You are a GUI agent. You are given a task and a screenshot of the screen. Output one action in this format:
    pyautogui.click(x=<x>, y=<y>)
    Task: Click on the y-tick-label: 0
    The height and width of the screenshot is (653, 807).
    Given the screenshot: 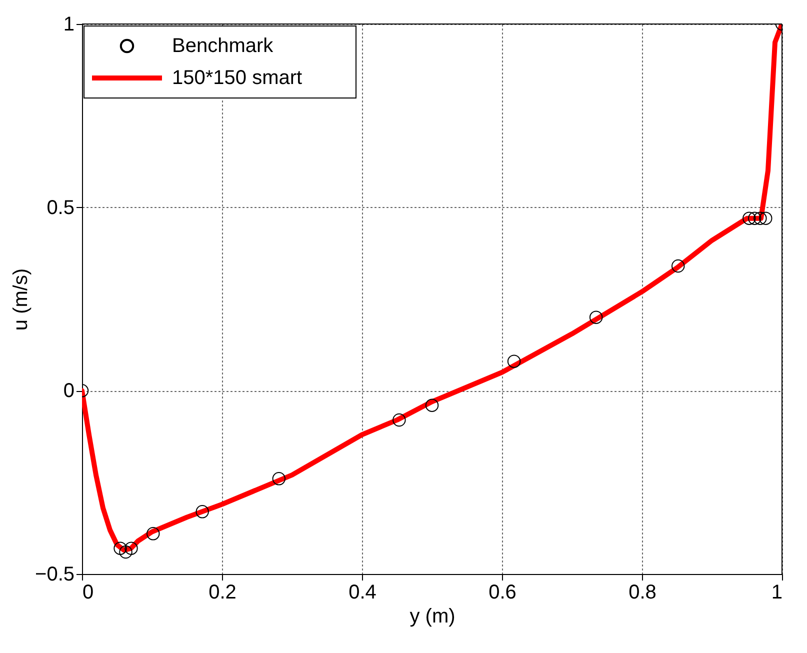 What is the action you would take?
    pyautogui.click(x=68, y=391)
    